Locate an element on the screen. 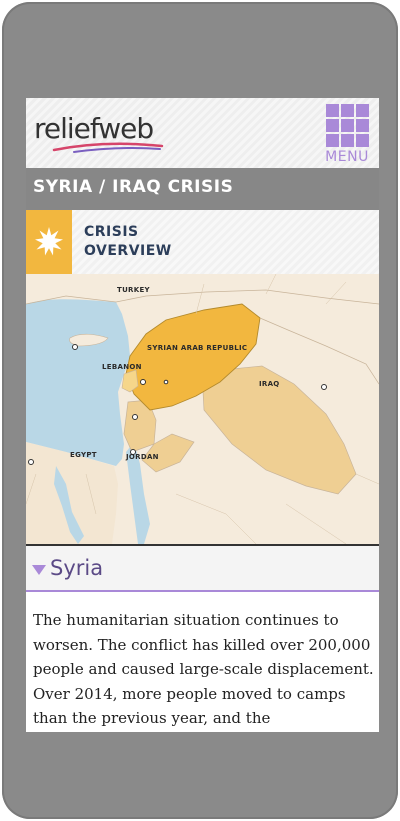 This screenshot has width=400, height=821. section-title-syria: Syria is located at coordinates (77, 568).